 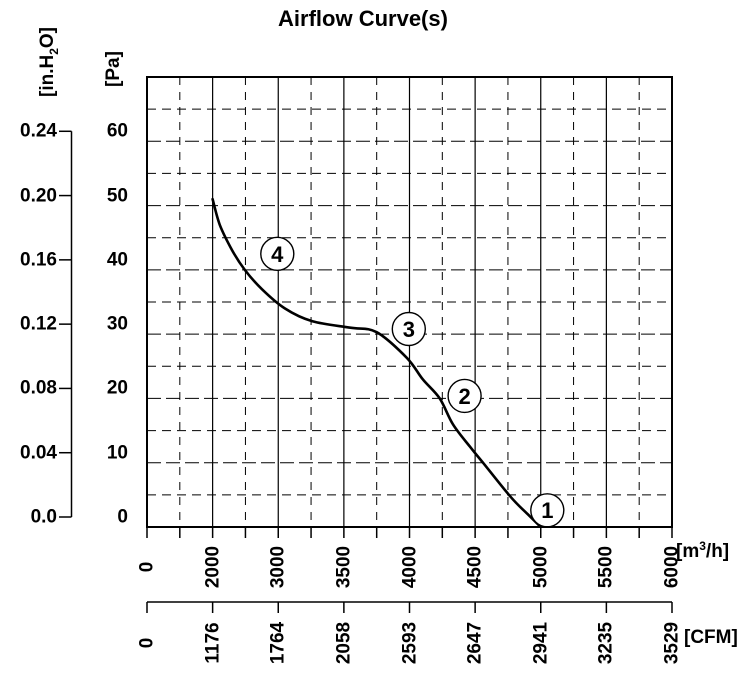 What do you see at coordinates (475, 567) in the screenshot?
I see `m3h-tick-label-4500: 4500` at bounding box center [475, 567].